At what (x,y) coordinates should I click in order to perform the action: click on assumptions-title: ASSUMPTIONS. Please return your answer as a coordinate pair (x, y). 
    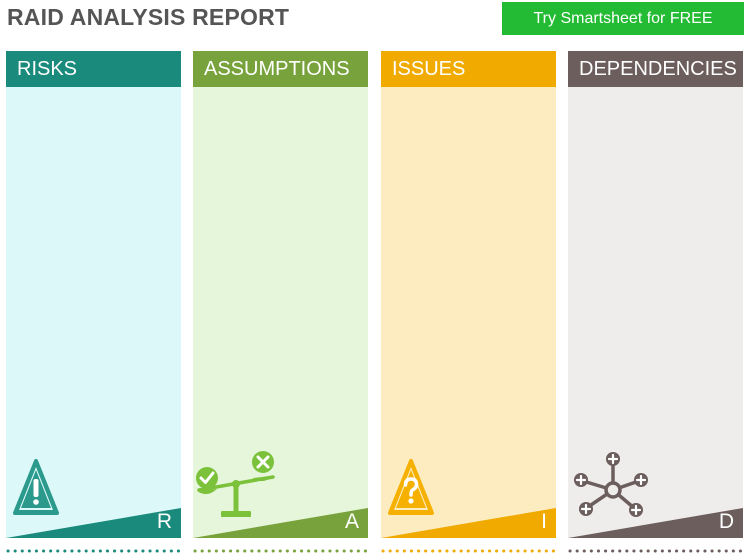
    Looking at the image, I should click on (277, 68).